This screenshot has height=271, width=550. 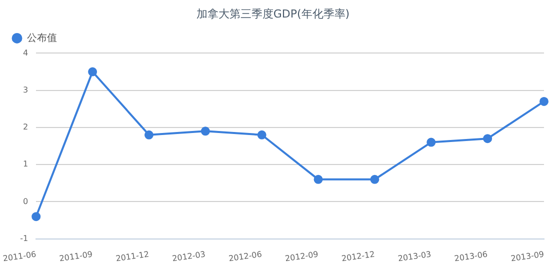 I want to click on legend-label: 公布值, so click(x=42, y=38).